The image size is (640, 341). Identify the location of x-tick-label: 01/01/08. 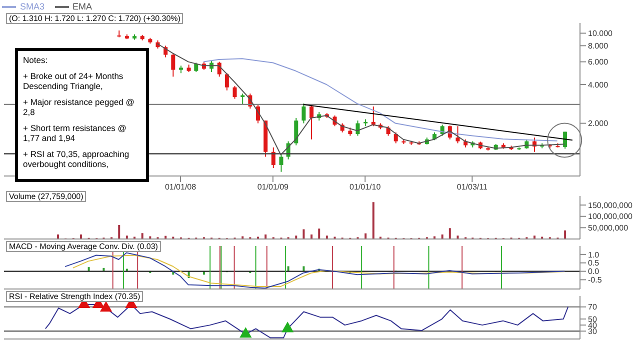
(180, 187).